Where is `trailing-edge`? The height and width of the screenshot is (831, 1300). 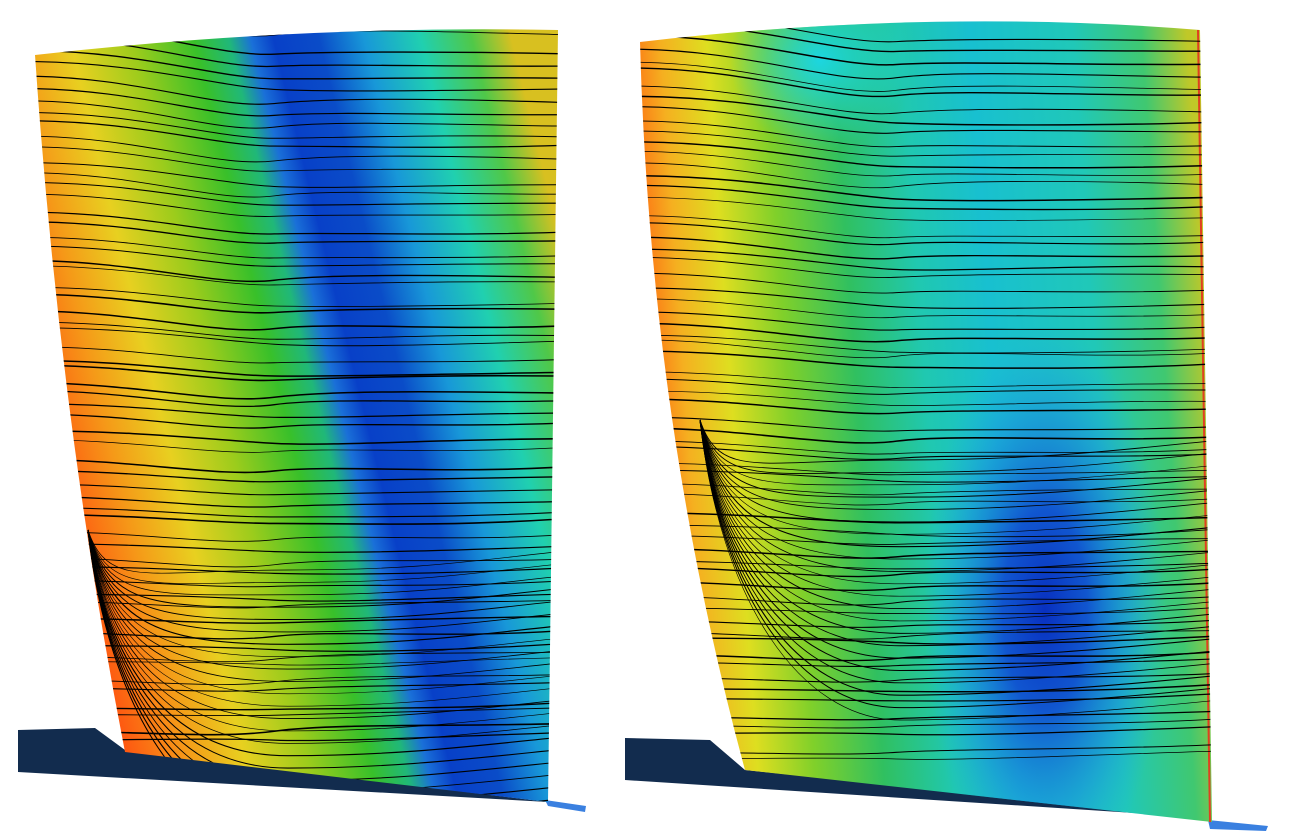
trailing-edge is located at coordinates (1204, 426).